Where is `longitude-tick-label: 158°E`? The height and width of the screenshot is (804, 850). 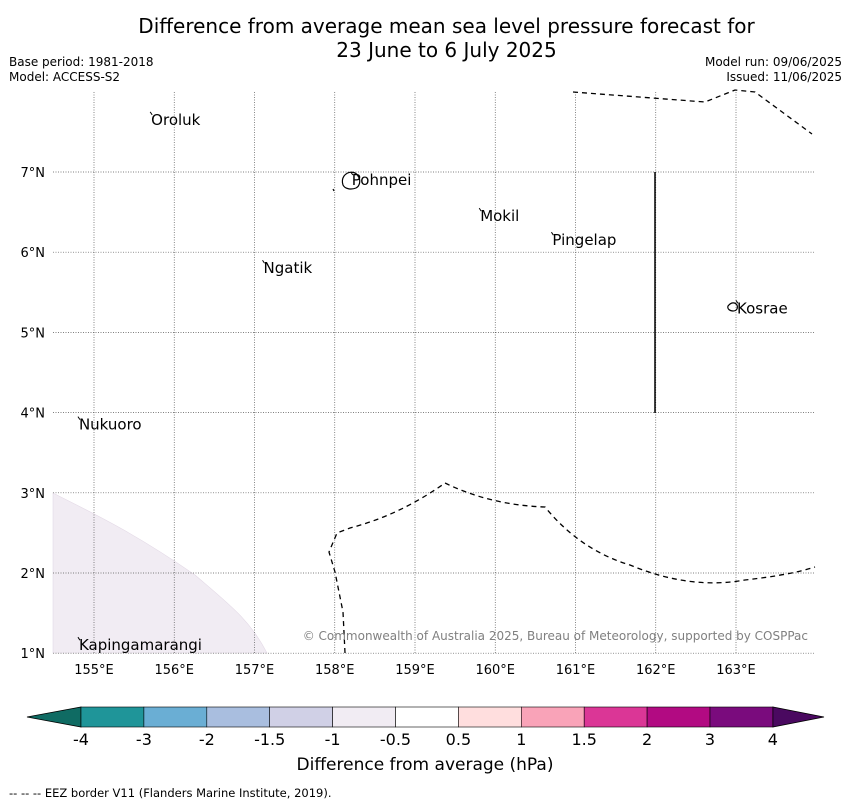
longitude-tick-label: 158°E is located at coordinates (335, 670).